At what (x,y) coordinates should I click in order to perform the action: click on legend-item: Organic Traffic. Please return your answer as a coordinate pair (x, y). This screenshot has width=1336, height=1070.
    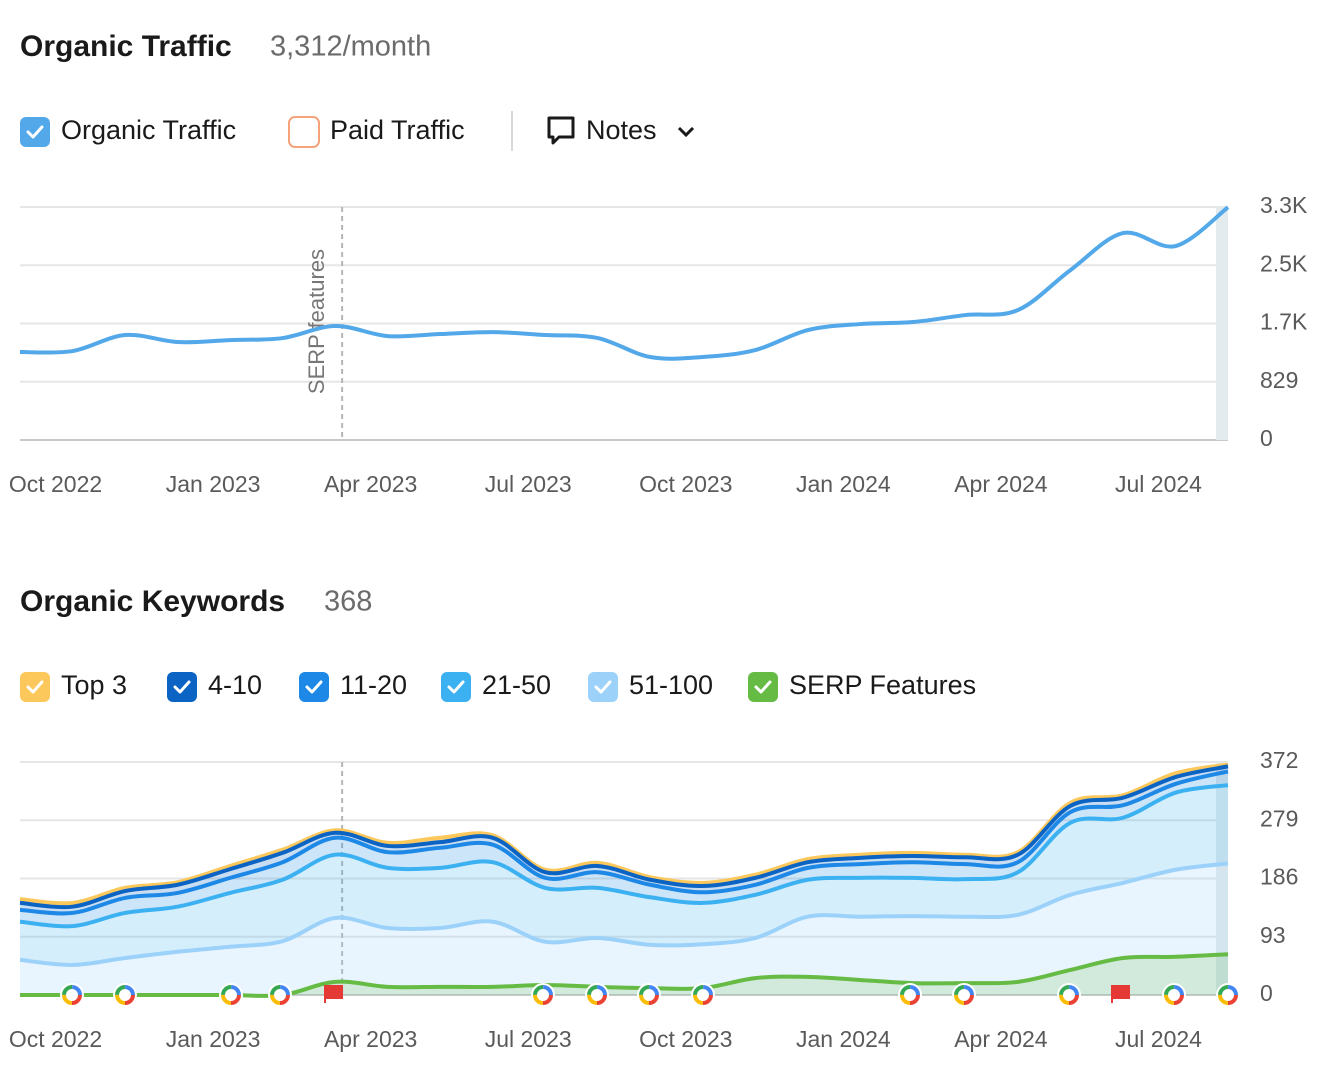
    Looking at the image, I should click on (128, 131).